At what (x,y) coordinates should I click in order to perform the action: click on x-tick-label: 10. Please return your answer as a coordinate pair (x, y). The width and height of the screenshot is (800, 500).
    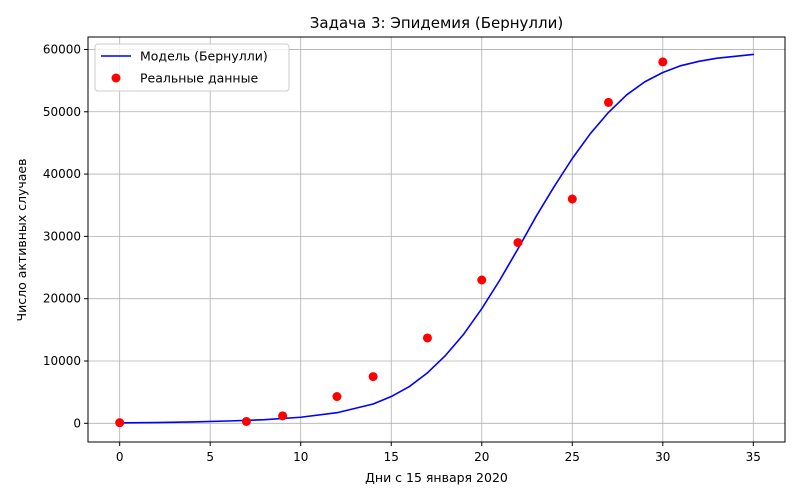
    Looking at the image, I should click on (300, 457).